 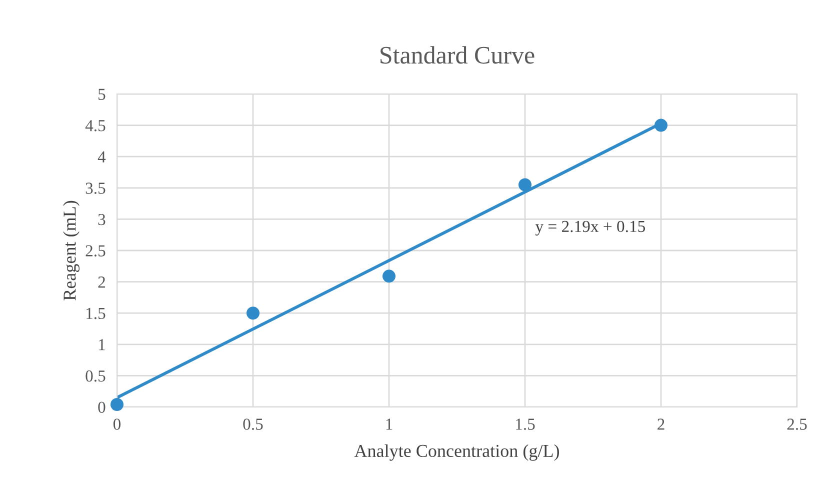 What do you see at coordinates (457, 55) in the screenshot?
I see `chart-title: Standard Curve` at bounding box center [457, 55].